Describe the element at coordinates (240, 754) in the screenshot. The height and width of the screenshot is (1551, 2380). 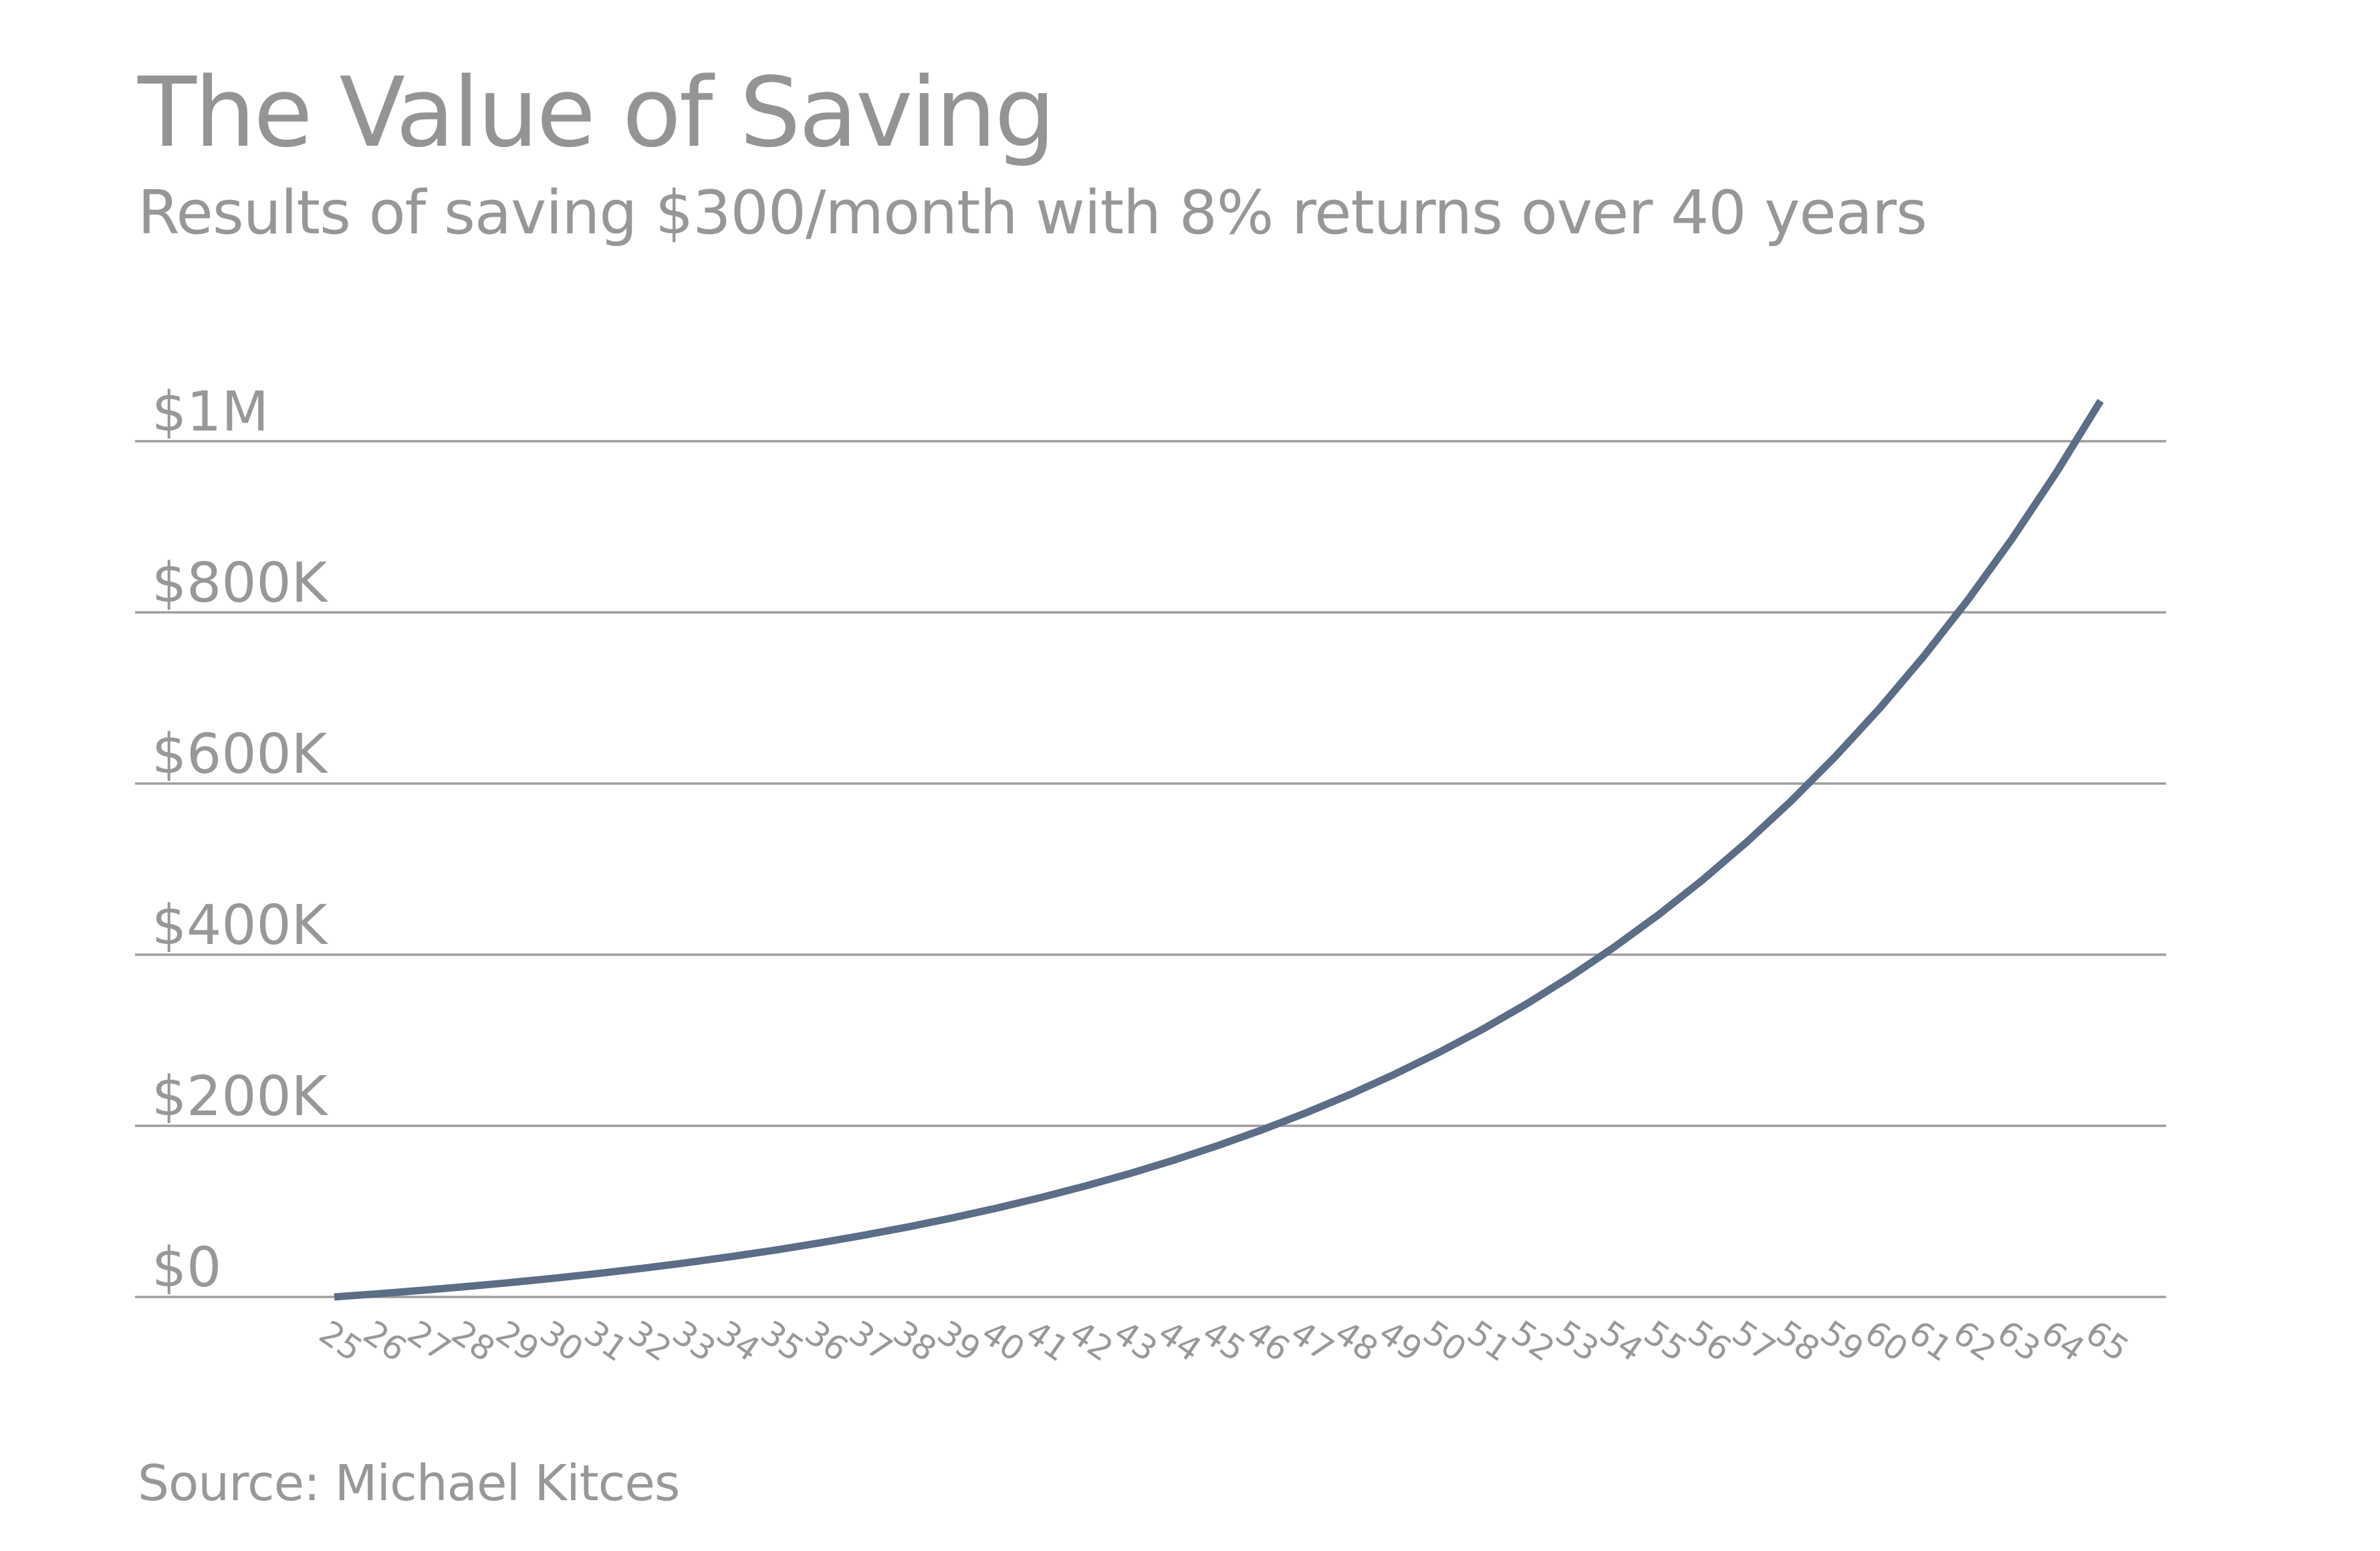
I see `ytick-label: $600K` at that location.